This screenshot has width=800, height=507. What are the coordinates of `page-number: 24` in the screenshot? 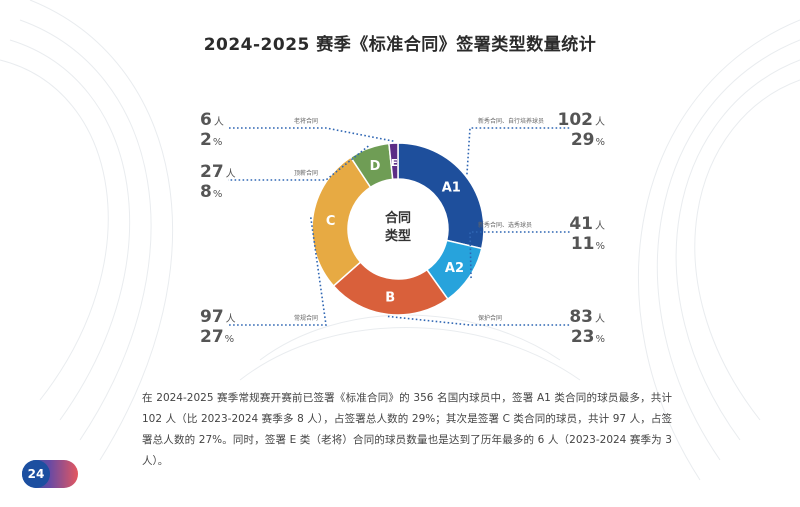 It's located at (36, 474).